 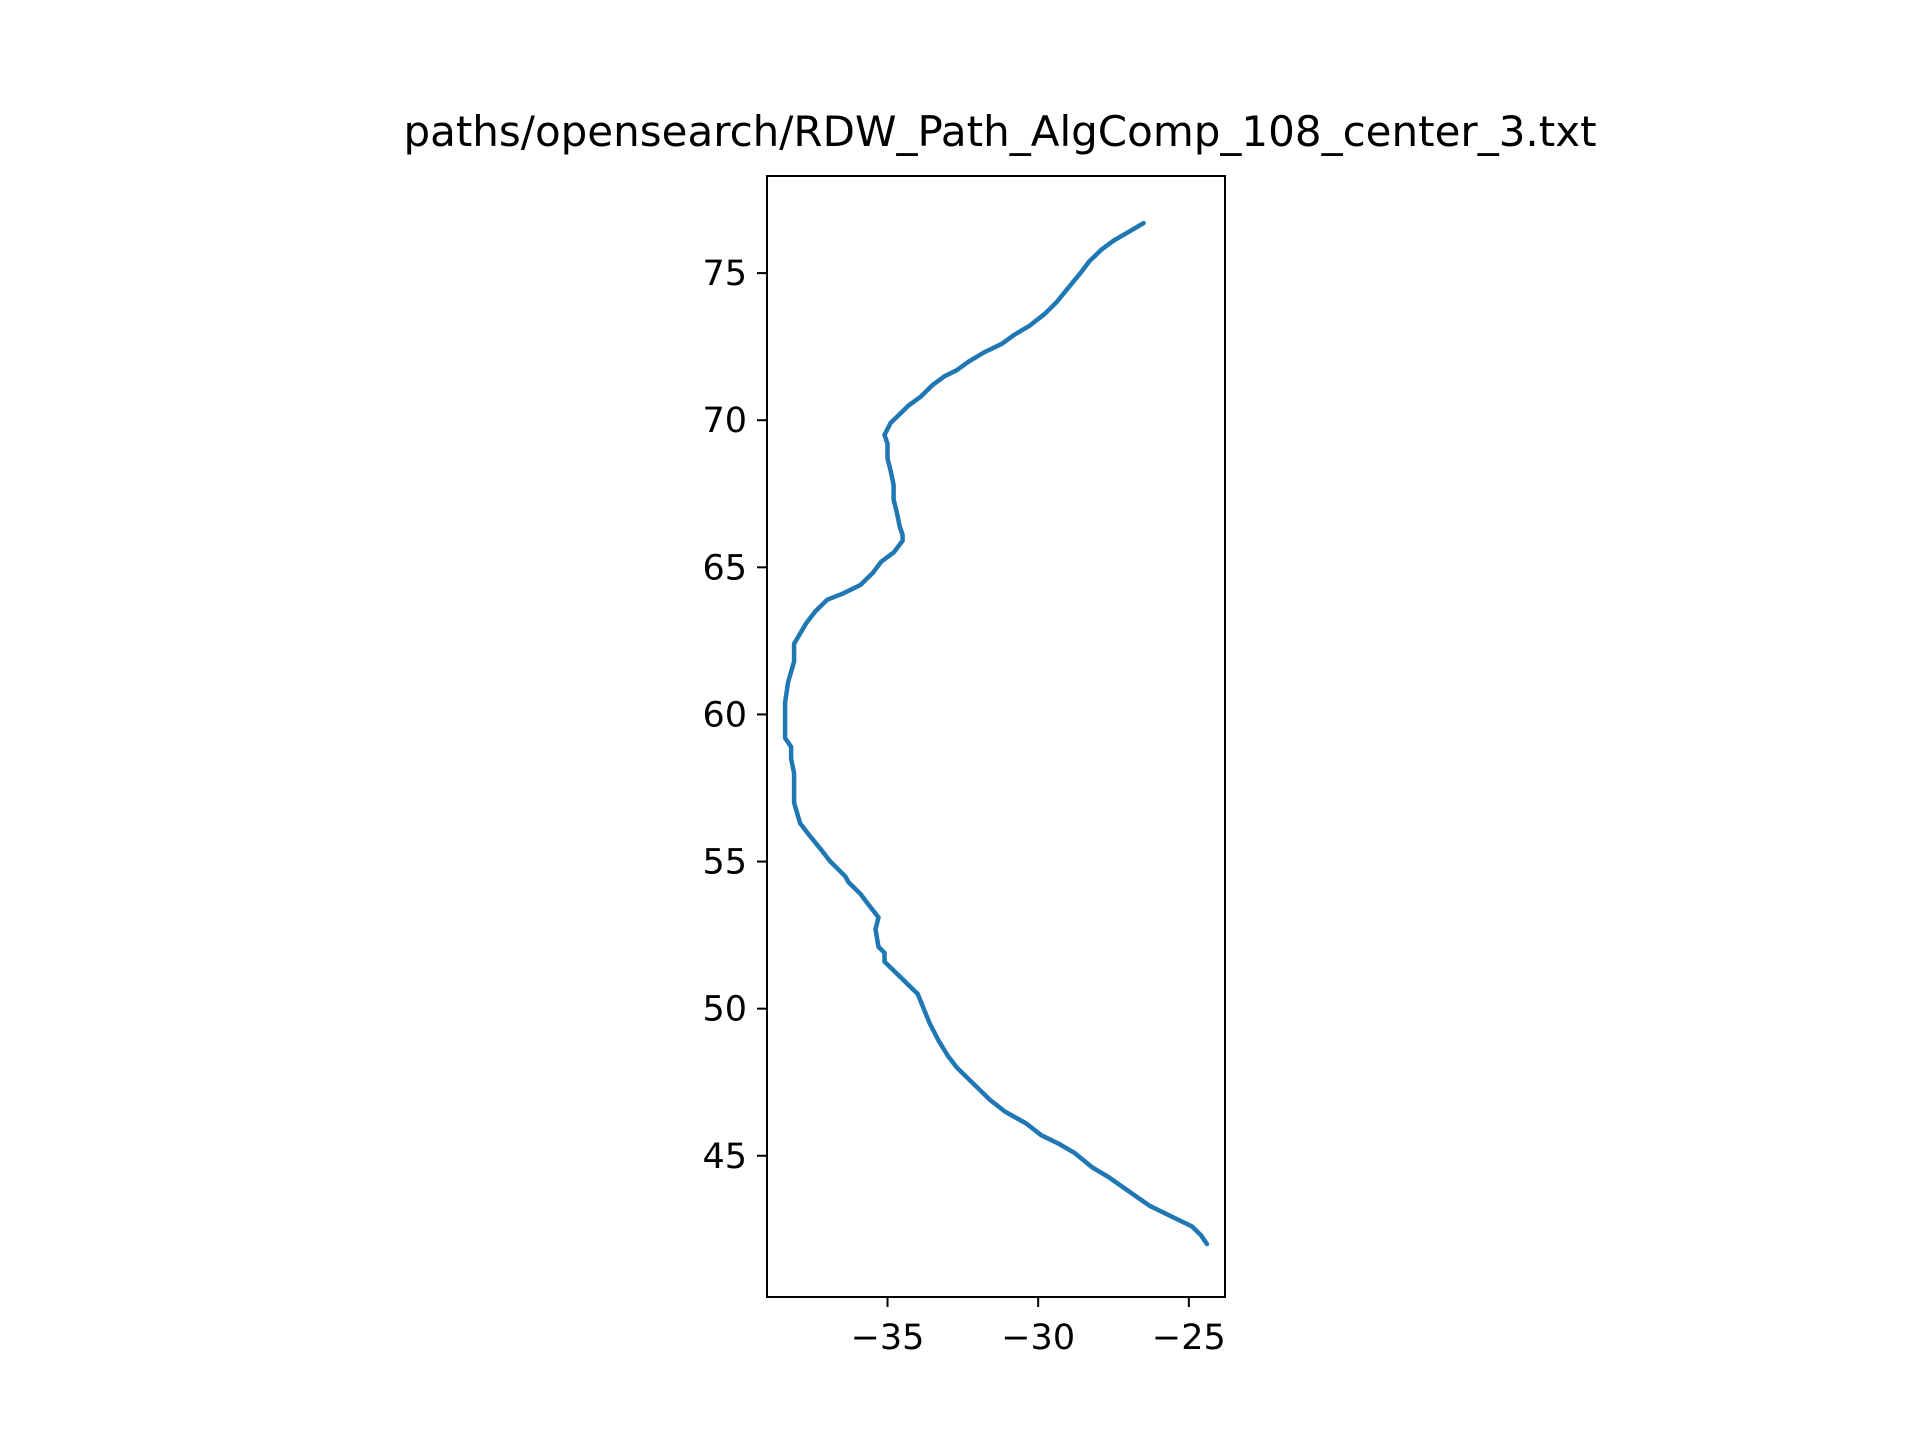 What do you see at coordinates (724, 715) in the screenshot?
I see `y-tick-label: 60` at bounding box center [724, 715].